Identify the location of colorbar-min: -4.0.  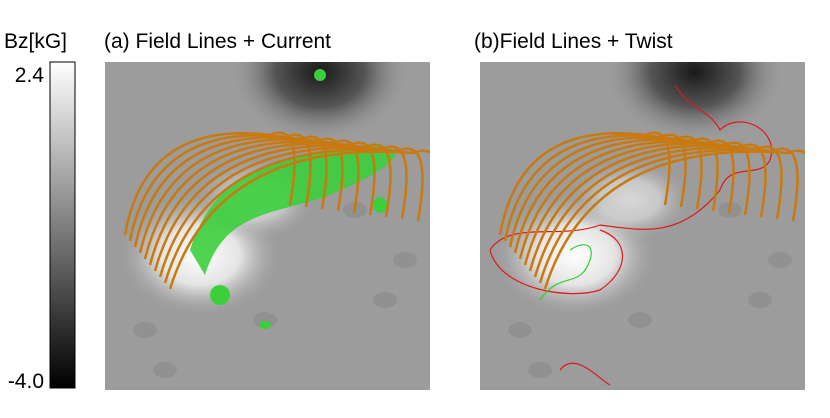
(26, 381).